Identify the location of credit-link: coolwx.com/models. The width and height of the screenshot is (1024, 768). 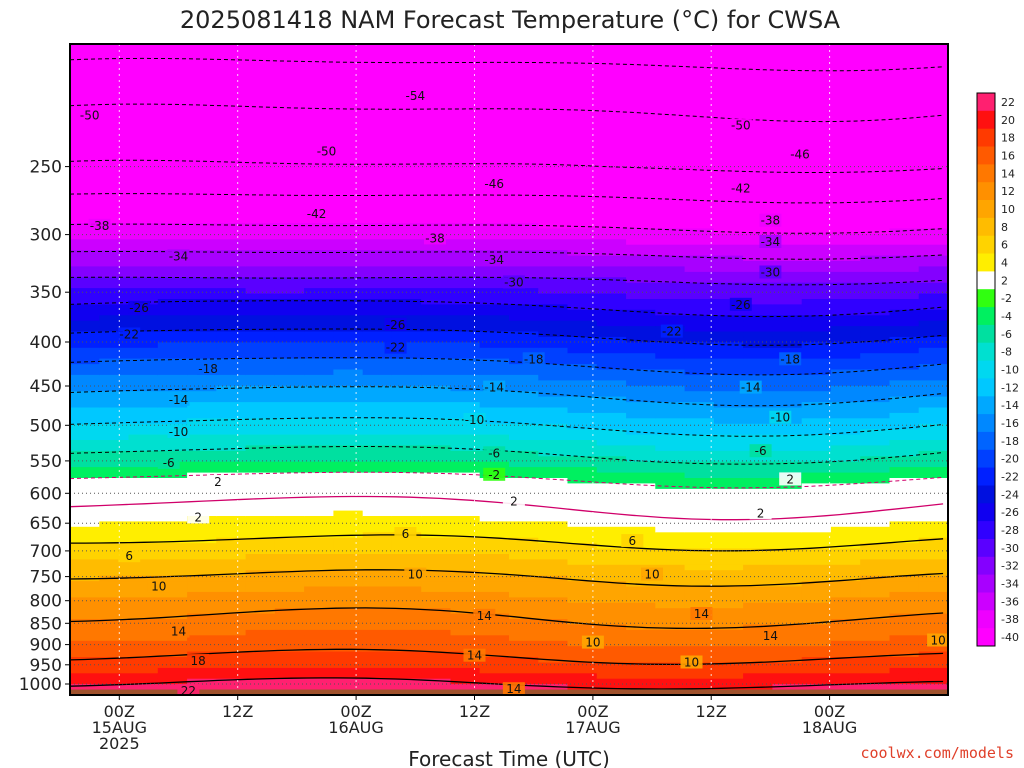
(937, 753).